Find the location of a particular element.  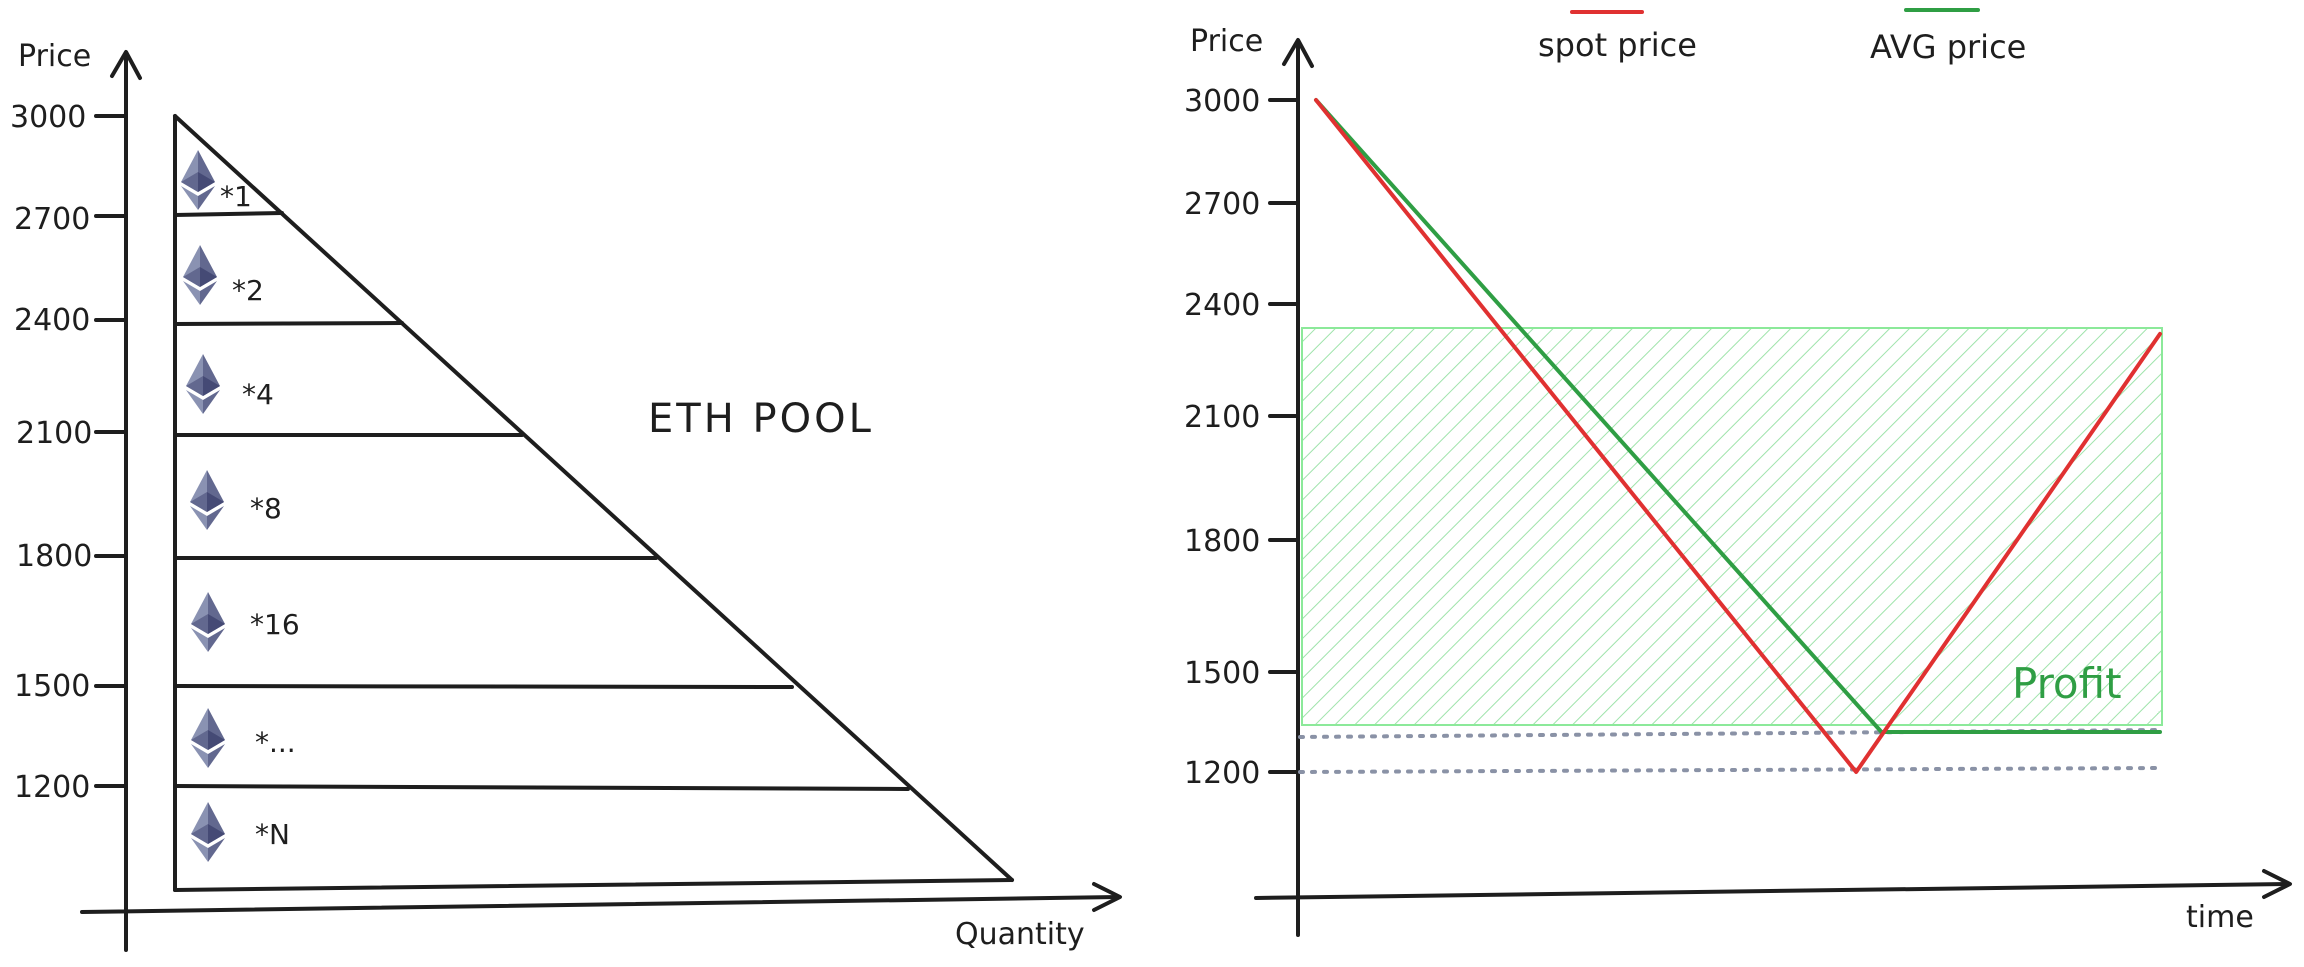

tier-multiplier: *2 is located at coordinates (248, 290).